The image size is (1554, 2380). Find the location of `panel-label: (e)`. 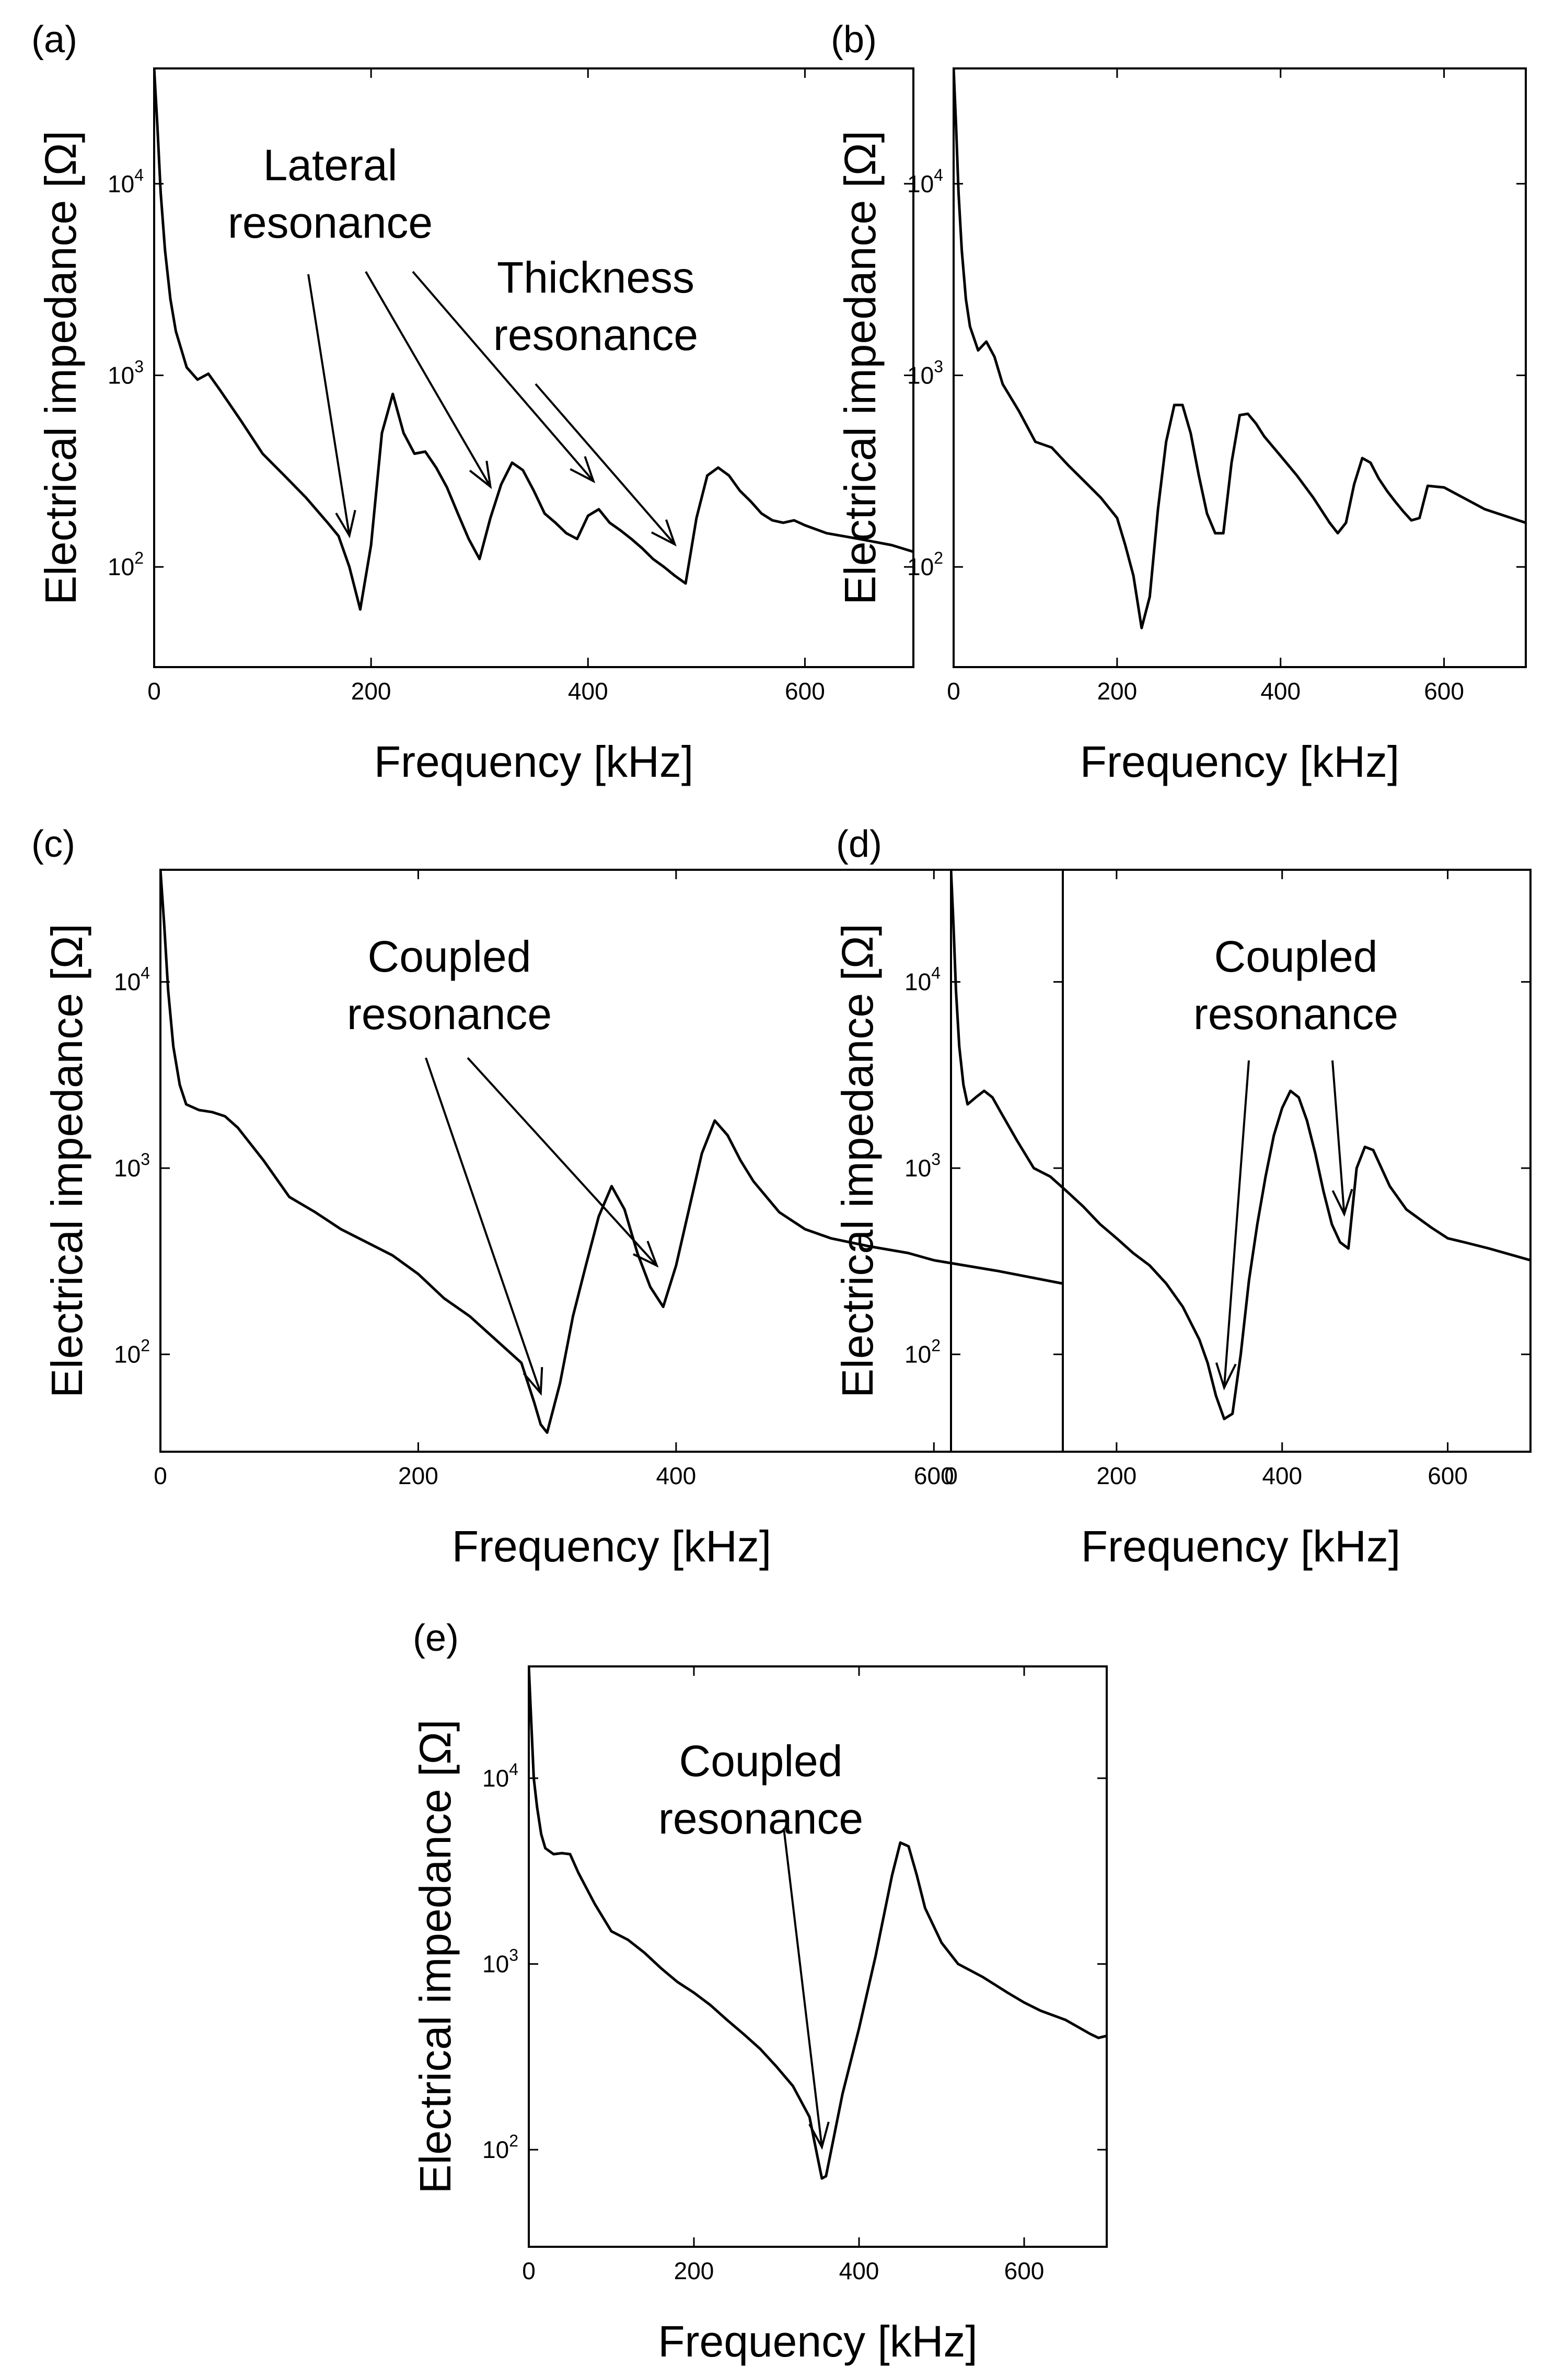

panel-label: (e) is located at coordinates (436, 1638).